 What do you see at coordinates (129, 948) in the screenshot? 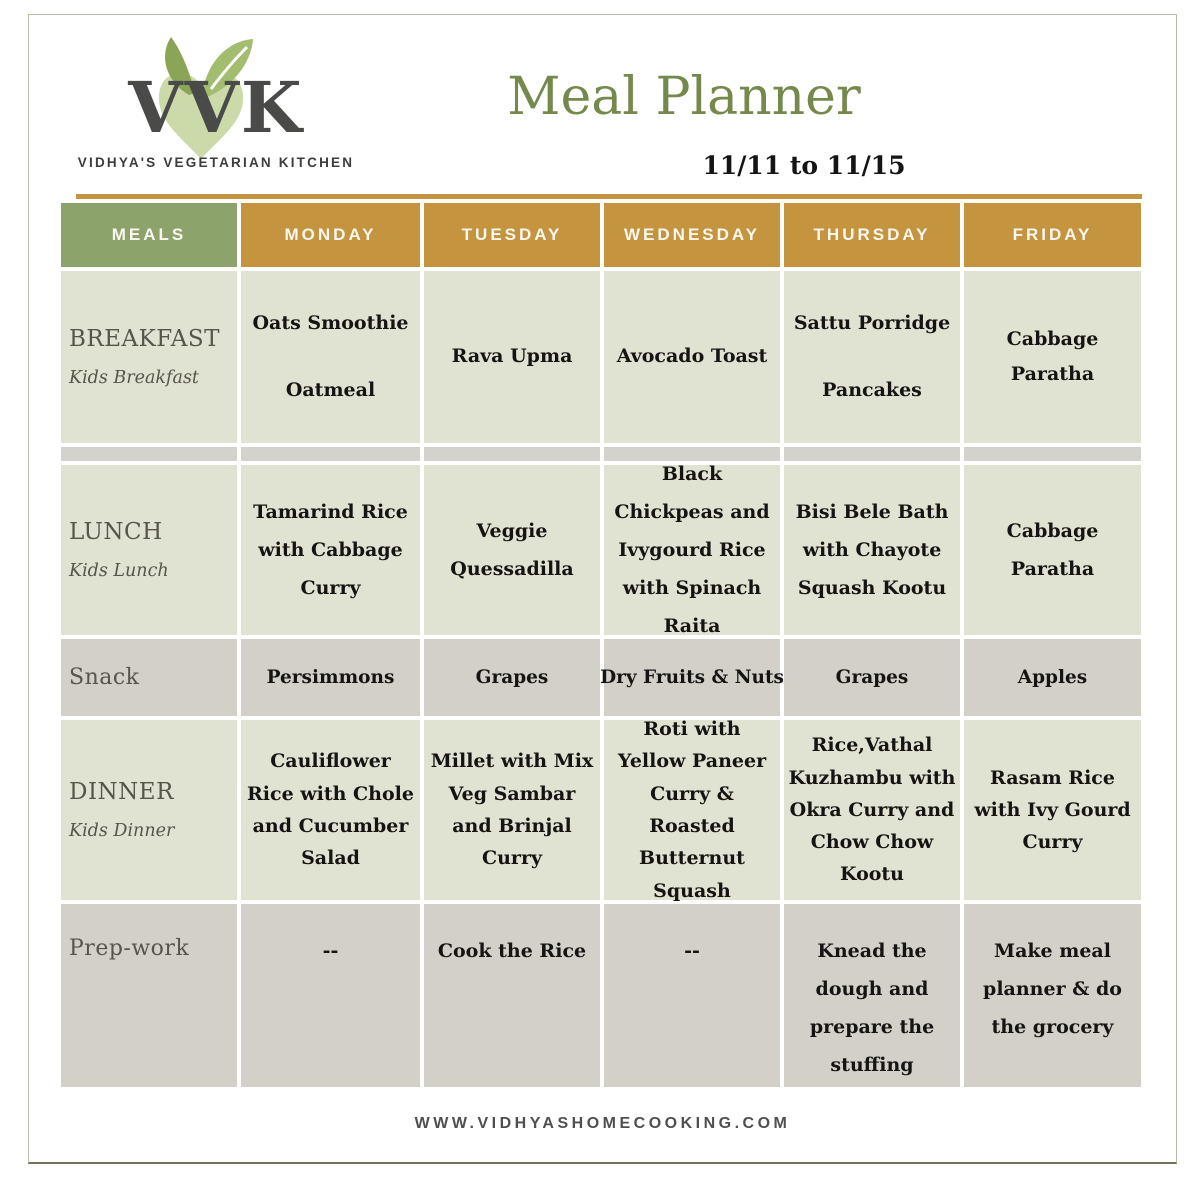
I see `row-label-text: Prep-work` at bounding box center [129, 948].